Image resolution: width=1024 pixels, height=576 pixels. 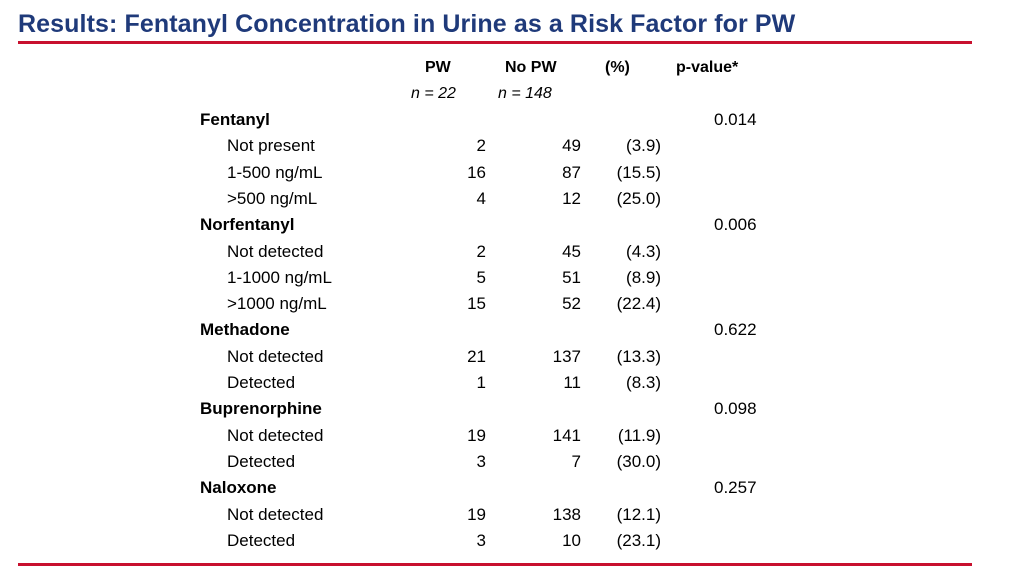 What do you see at coordinates (512, 252) in the screenshot?
I see `table-row: Not detected 2 45 (4.3)` at bounding box center [512, 252].